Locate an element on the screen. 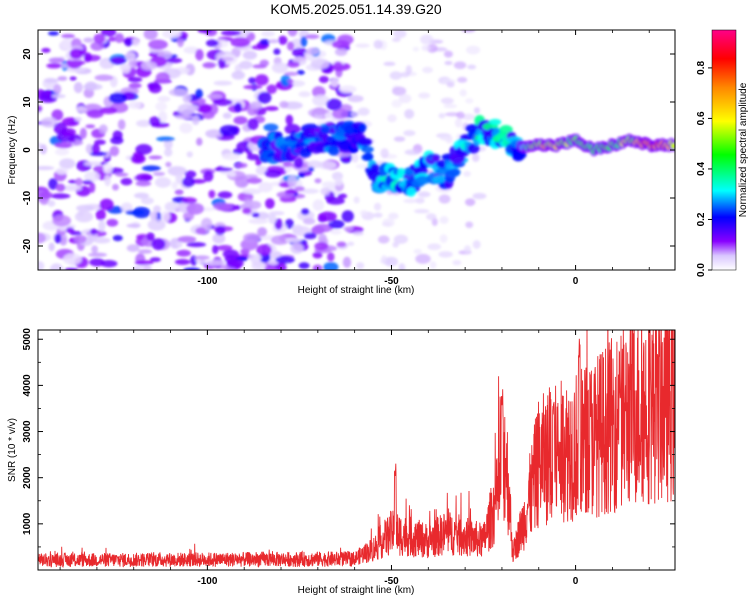 The height and width of the screenshot is (600, 750). colorbar-tick-label: 0.8 is located at coordinates (701, 68).